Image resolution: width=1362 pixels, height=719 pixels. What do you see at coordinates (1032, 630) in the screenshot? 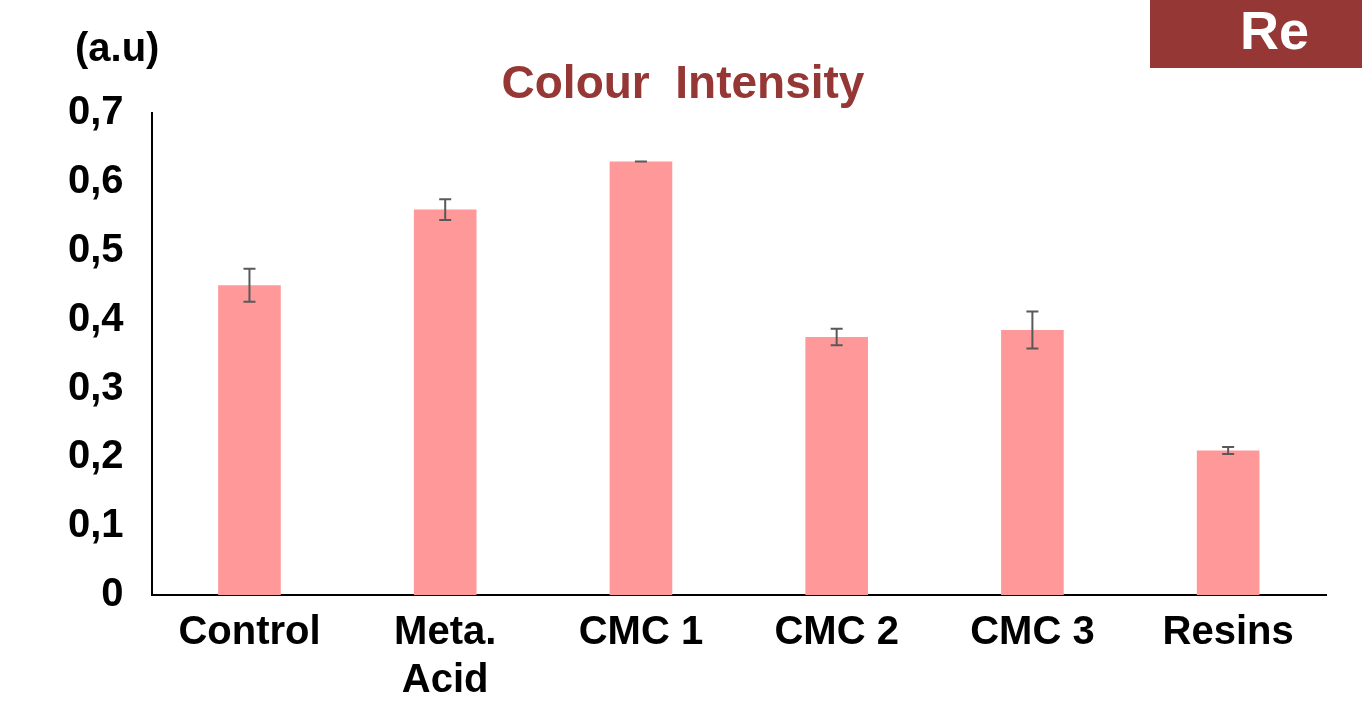
I see `x-tick-label: CMC 3` at bounding box center [1032, 630].